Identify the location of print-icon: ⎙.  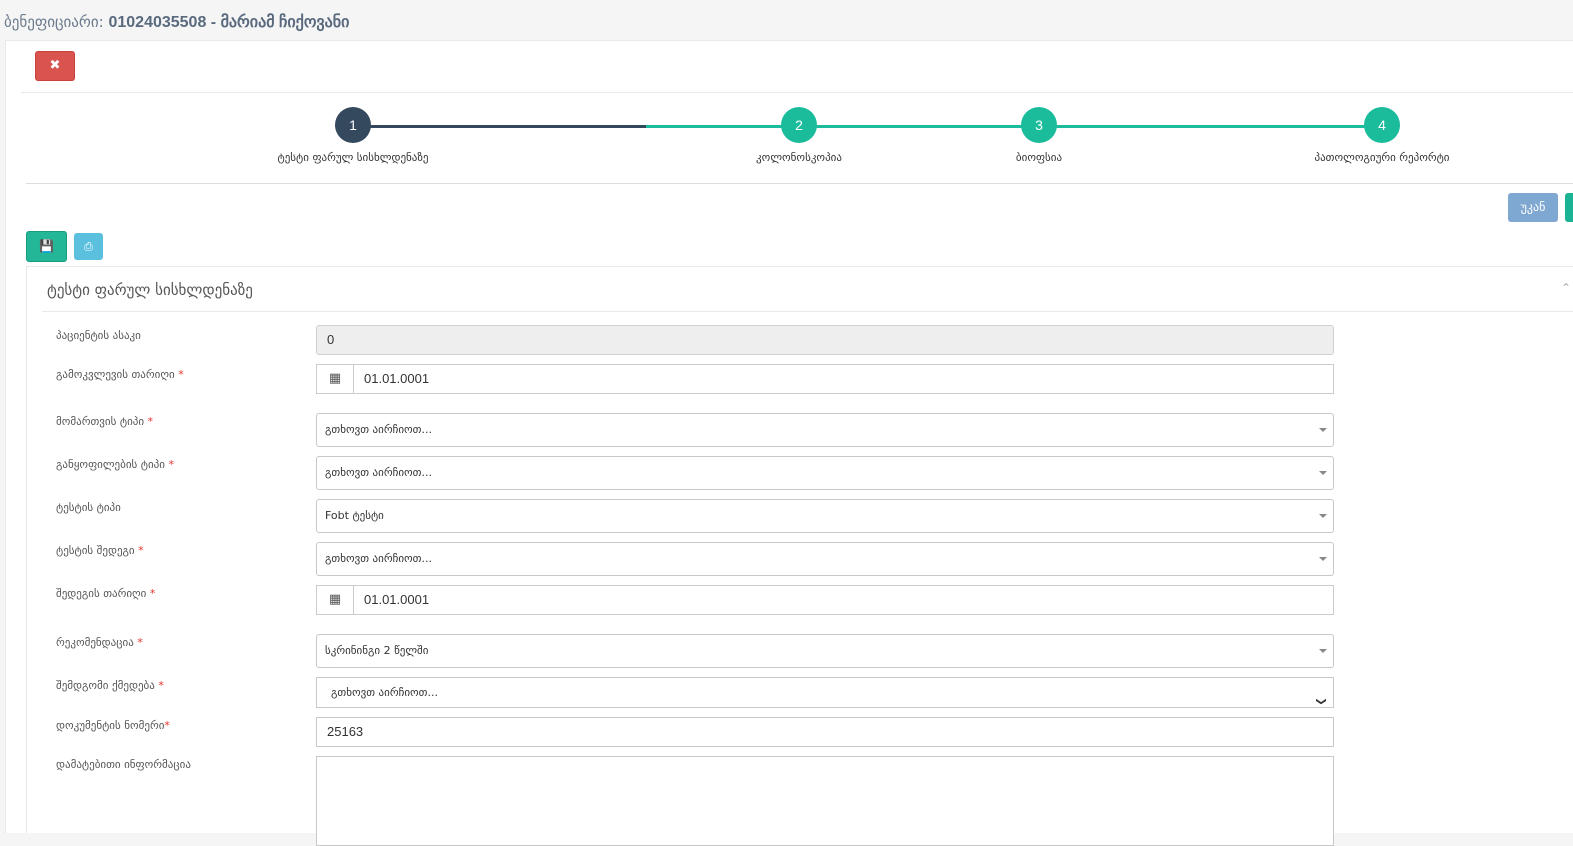
(88, 246).